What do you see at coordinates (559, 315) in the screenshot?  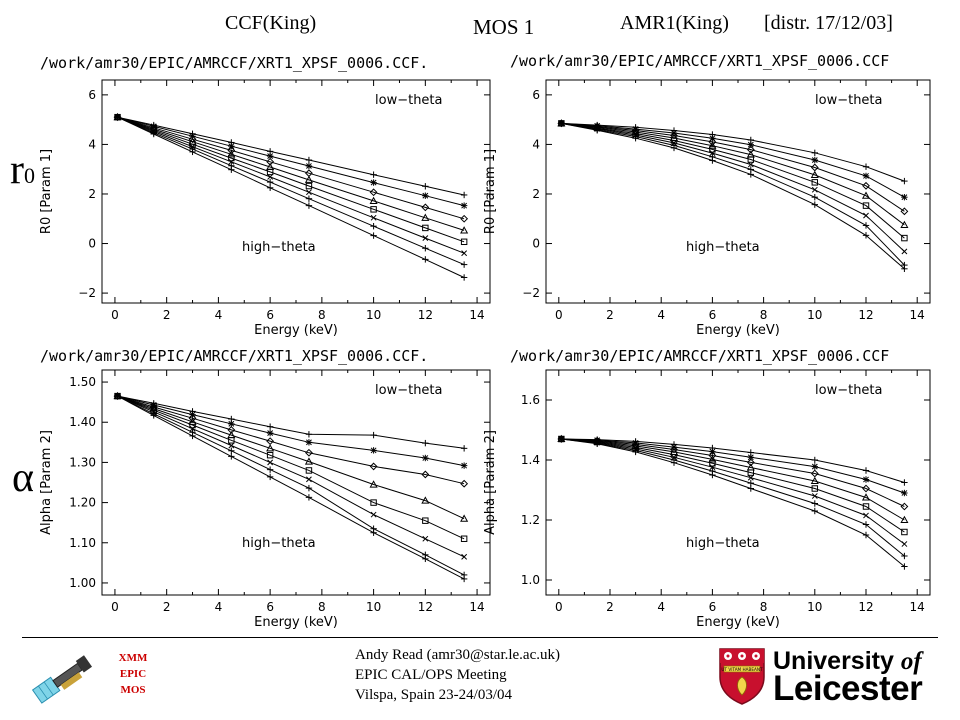 I see `x-tick-label: 0` at bounding box center [559, 315].